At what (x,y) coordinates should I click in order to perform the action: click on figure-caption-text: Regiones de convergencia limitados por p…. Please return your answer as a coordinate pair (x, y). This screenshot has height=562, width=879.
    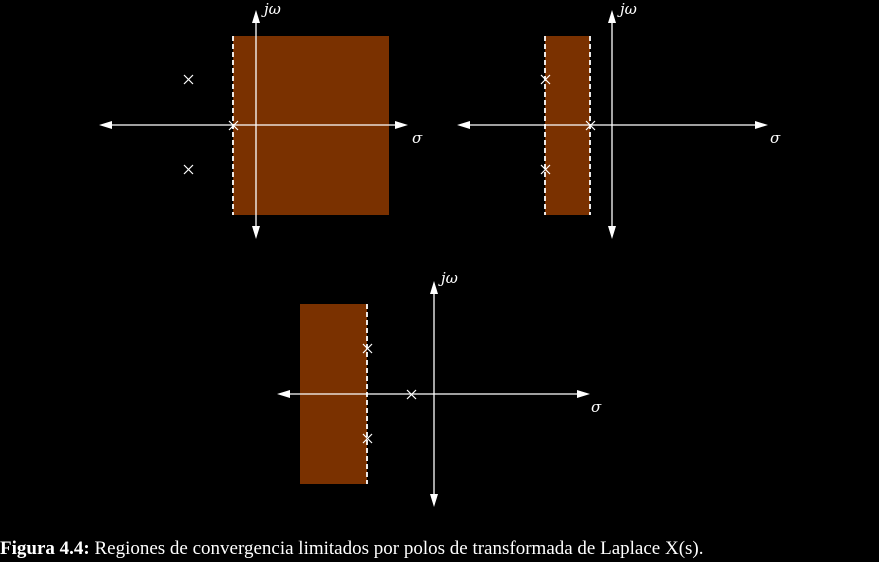
    Looking at the image, I should click on (396, 548).